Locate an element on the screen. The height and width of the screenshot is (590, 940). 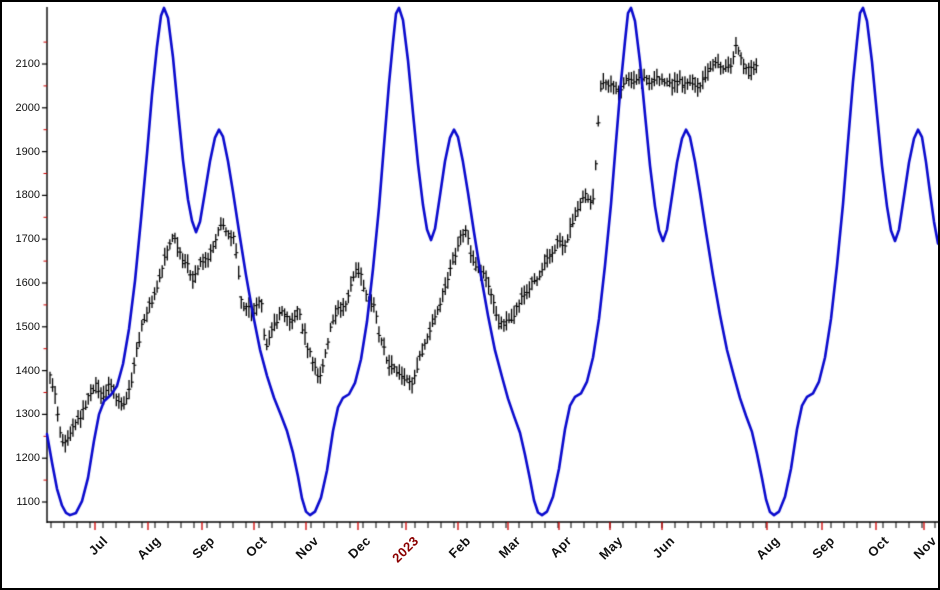
y-tick-label: 1900 is located at coordinates (27, 151).